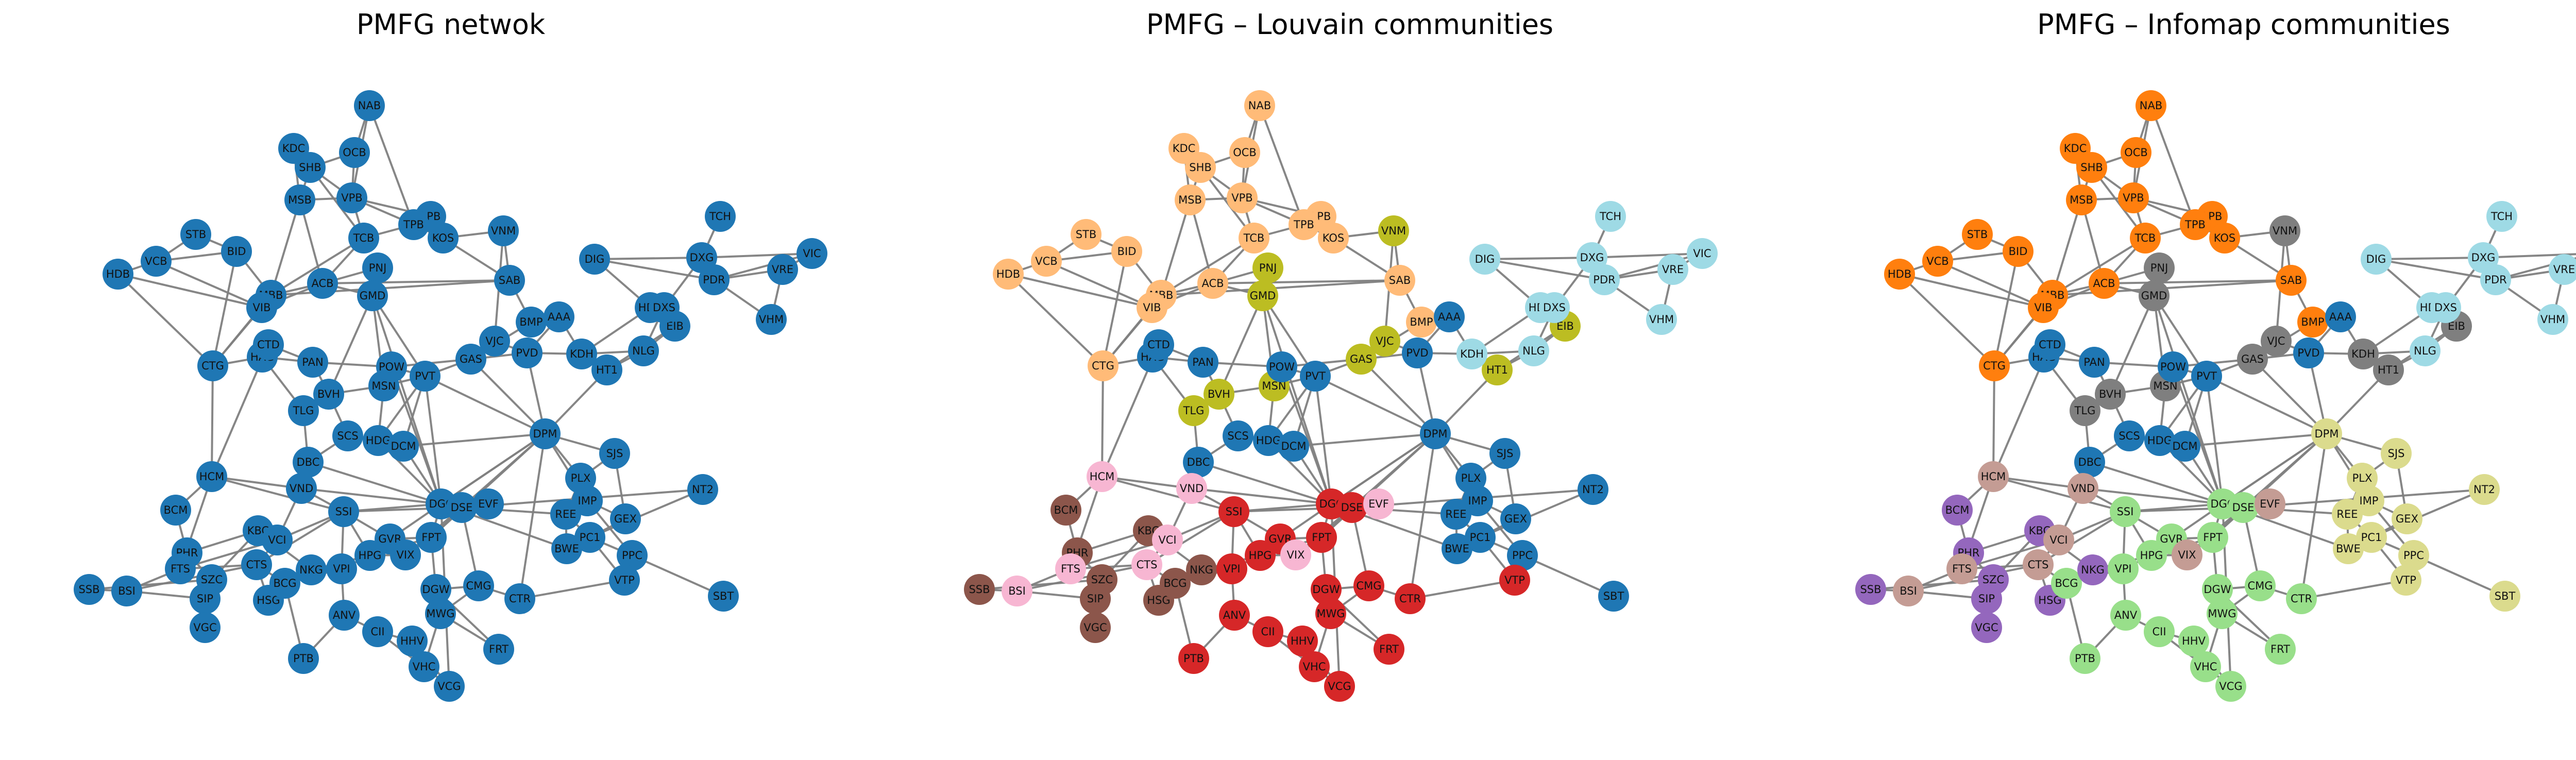 The image size is (2576, 760). I want to click on node-bvh: BVH, so click(328, 394).